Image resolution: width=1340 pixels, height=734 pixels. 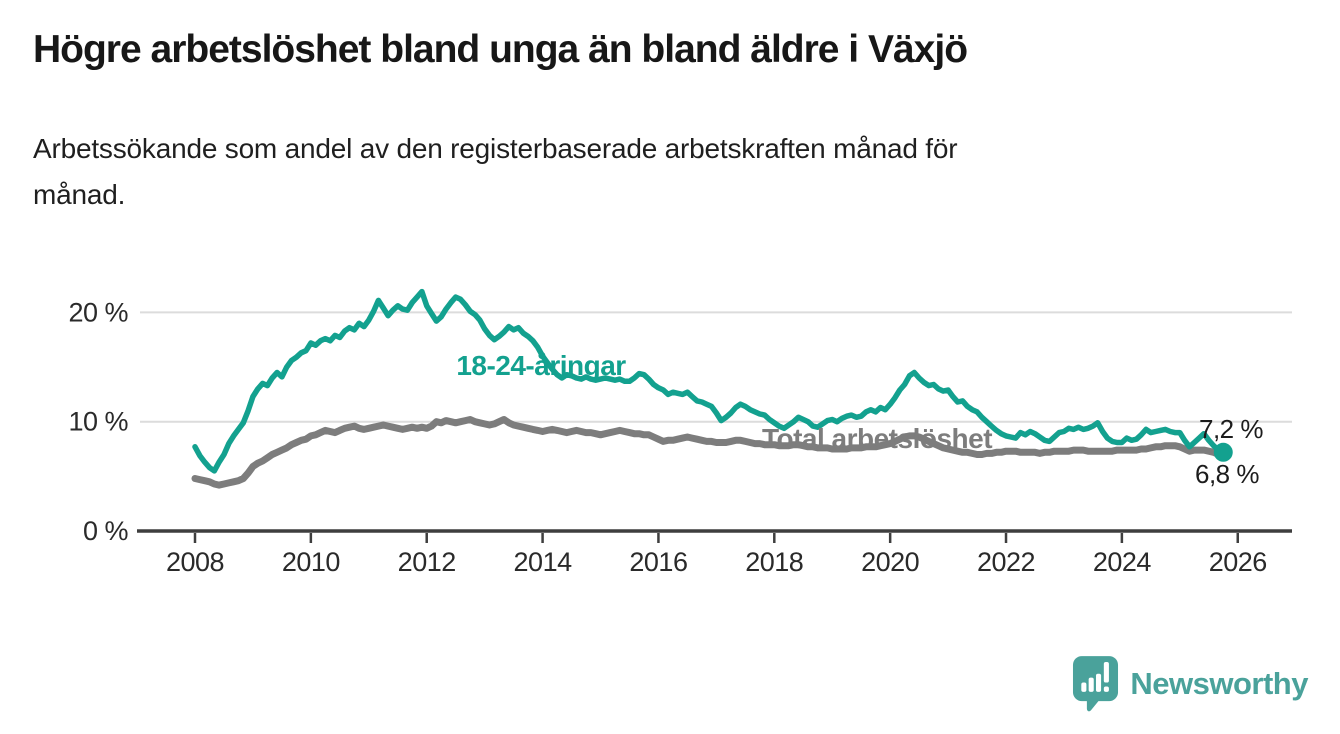 What do you see at coordinates (98, 422) in the screenshot?
I see `y-tick-label-10: 10 %` at bounding box center [98, 422].